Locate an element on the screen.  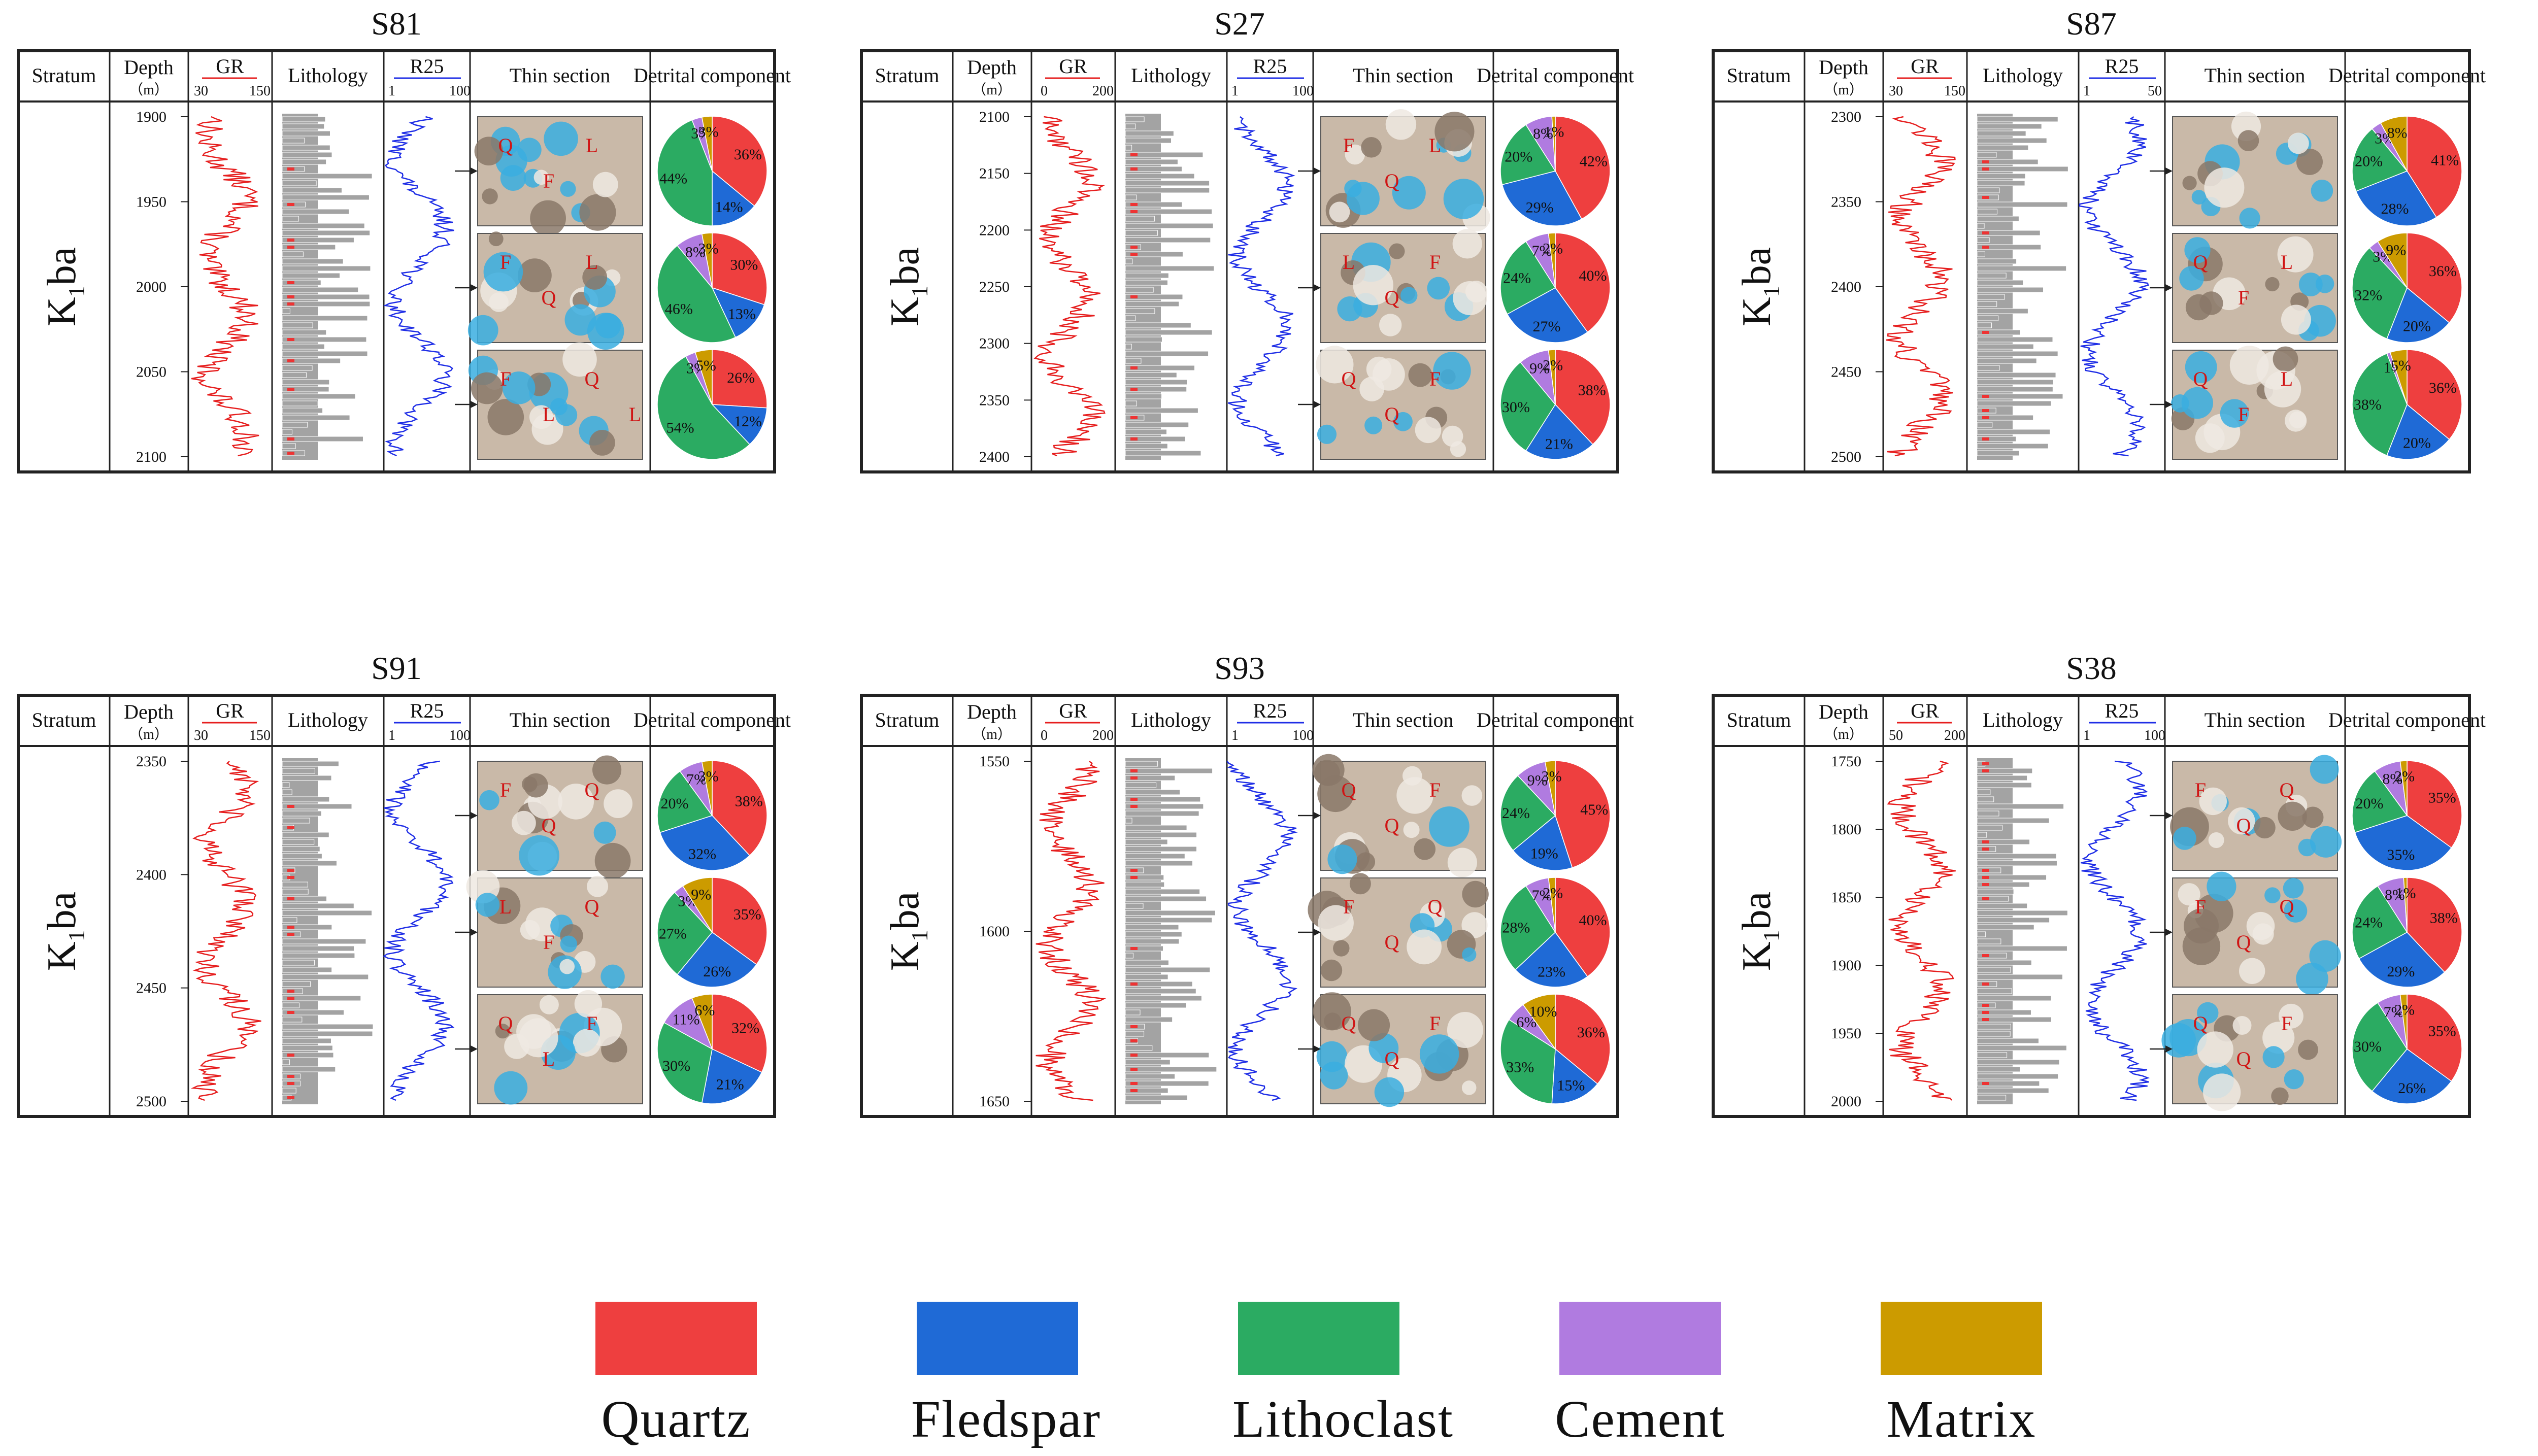
depth-tick-label: 2350 is located at coordinates (995, 400).